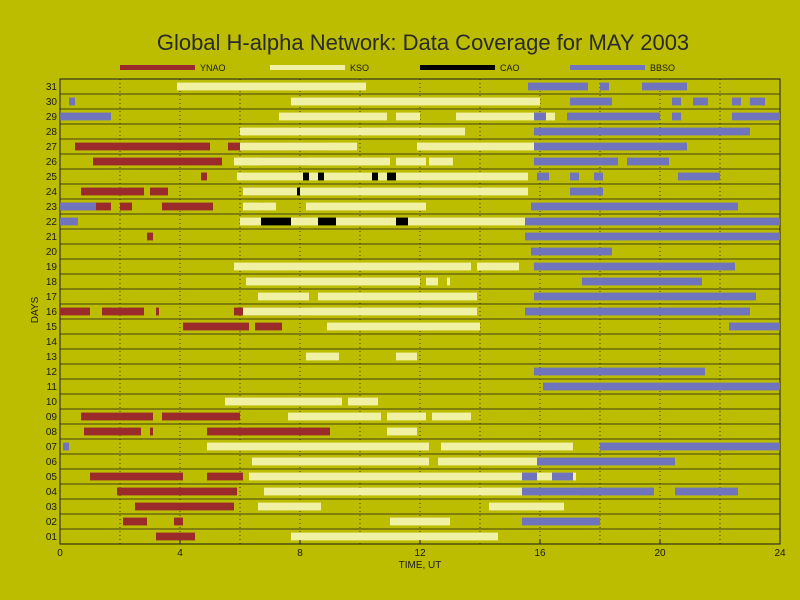 The image size is (800, 600). What do you see at coordinates (662, 68) in the screenshot?
I see `legend-label-bbso: BBSO` at bounding box center [662, 68].